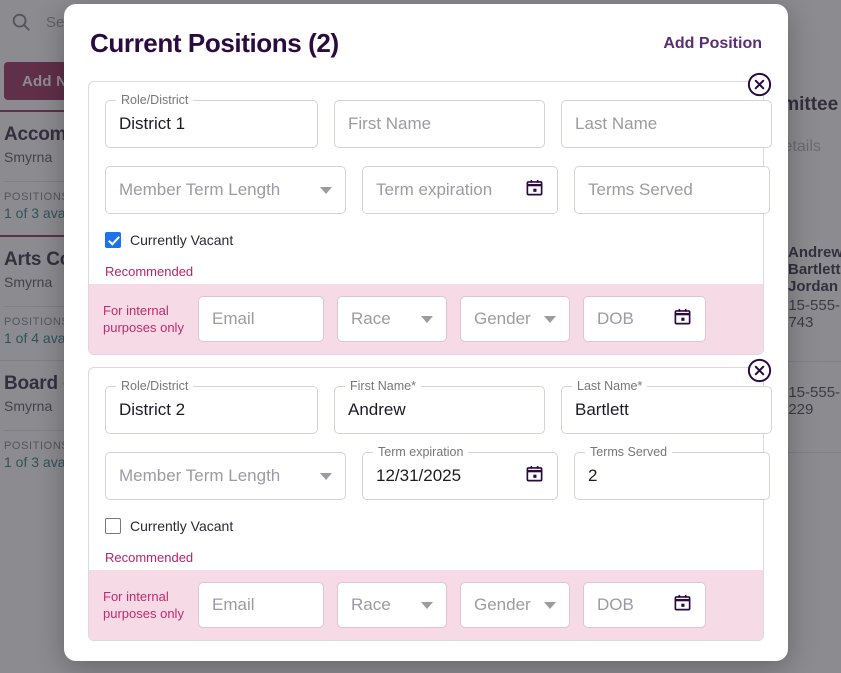 This screenshot has height=673, width=841. I want to click on terms-served-placeholder: Terms Served, so click(640, 189).